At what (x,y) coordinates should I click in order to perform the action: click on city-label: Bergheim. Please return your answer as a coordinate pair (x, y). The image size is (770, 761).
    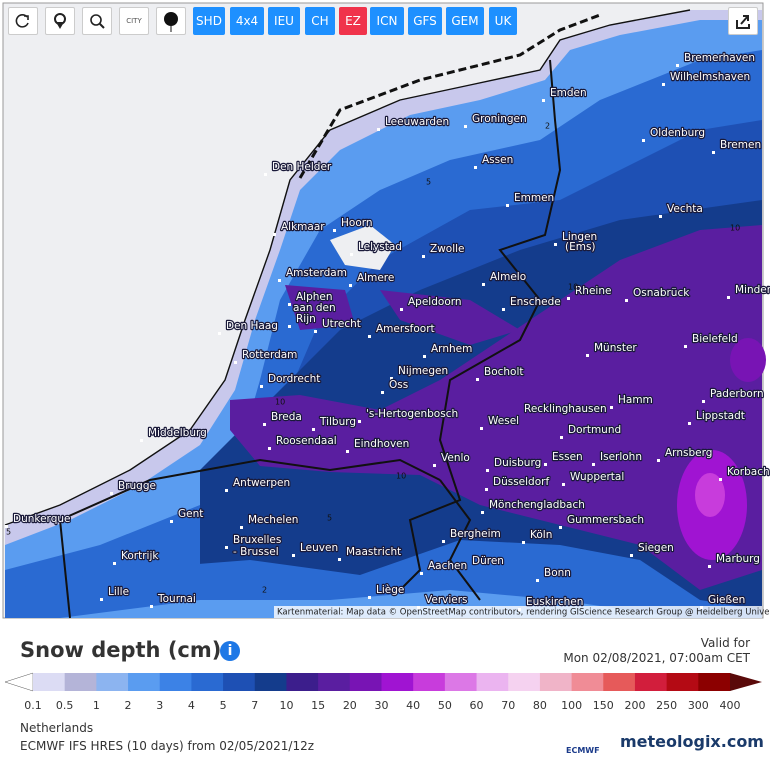
    Looking at the image, I should click on (475, 534).